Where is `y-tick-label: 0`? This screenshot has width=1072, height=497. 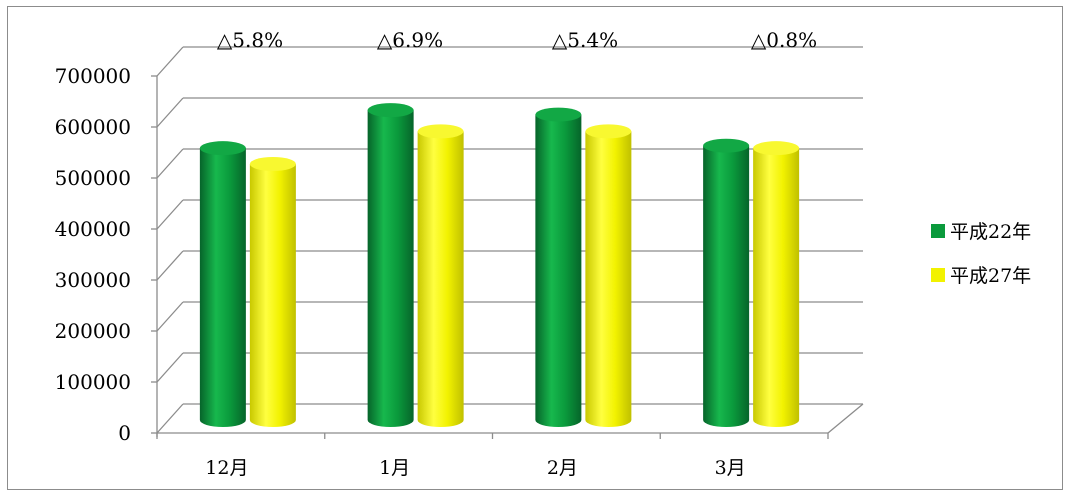
y-tick-label: 0 is located at coordinates (124, 433).